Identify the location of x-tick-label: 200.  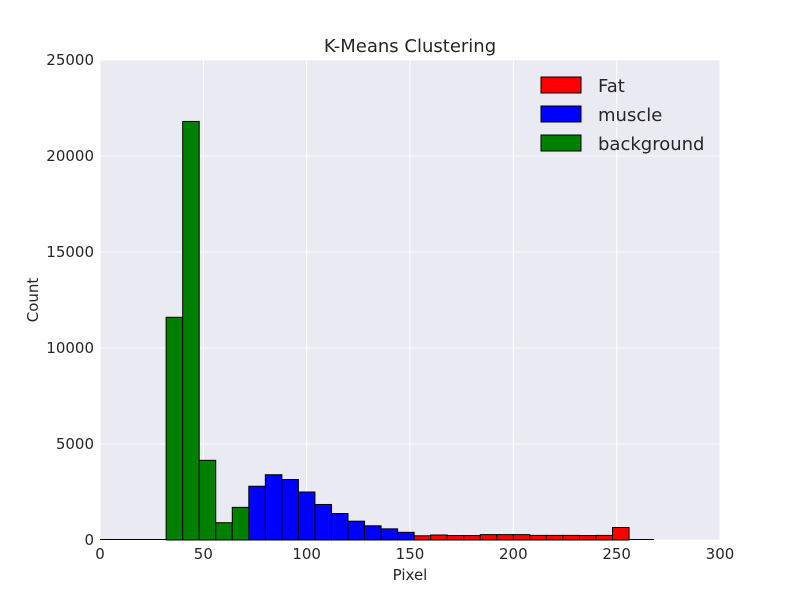
(513, 554).